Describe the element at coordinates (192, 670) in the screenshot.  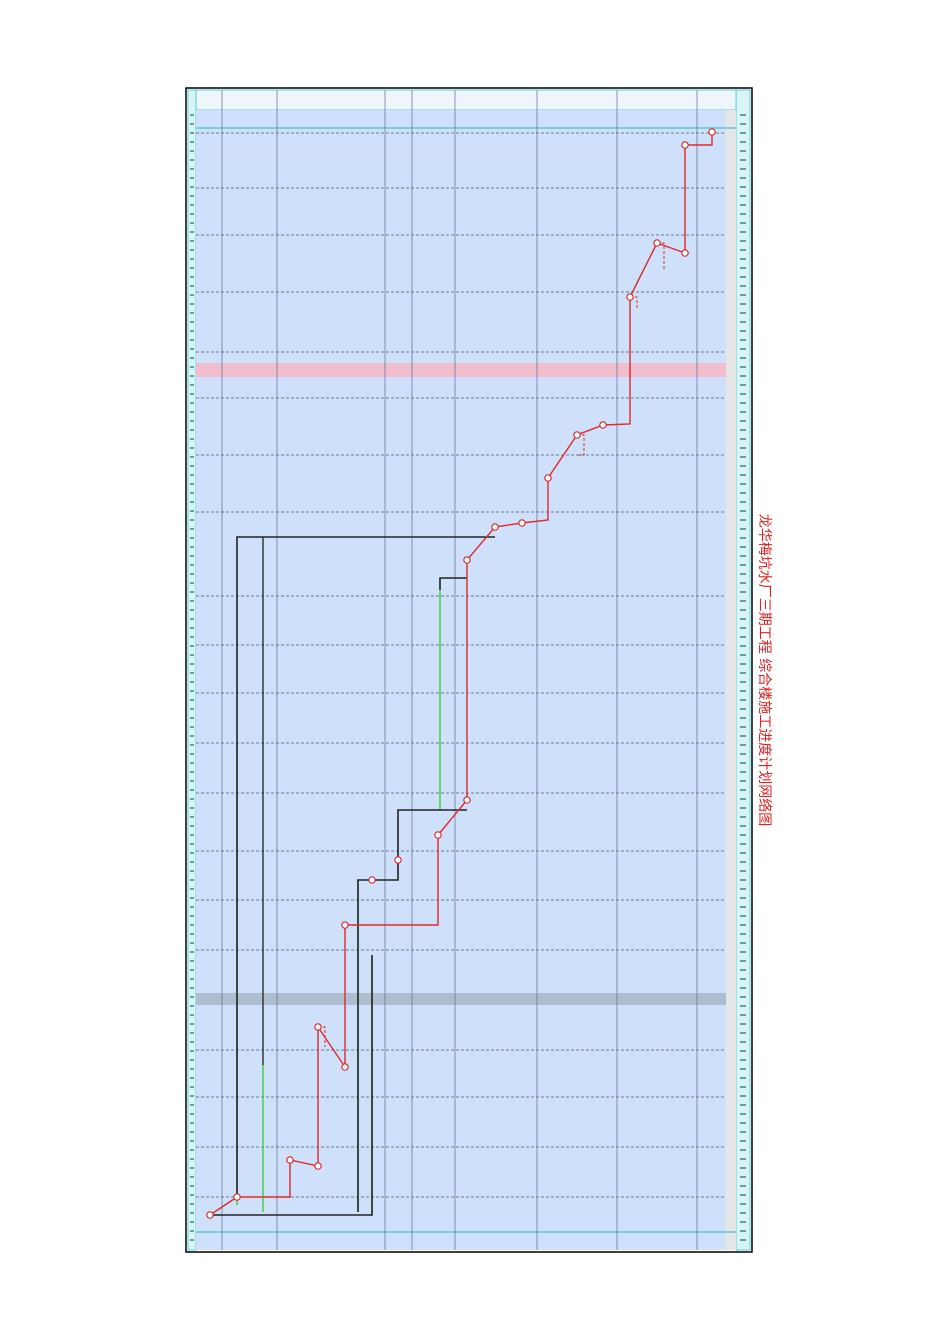
I see `left-scale` at that location.